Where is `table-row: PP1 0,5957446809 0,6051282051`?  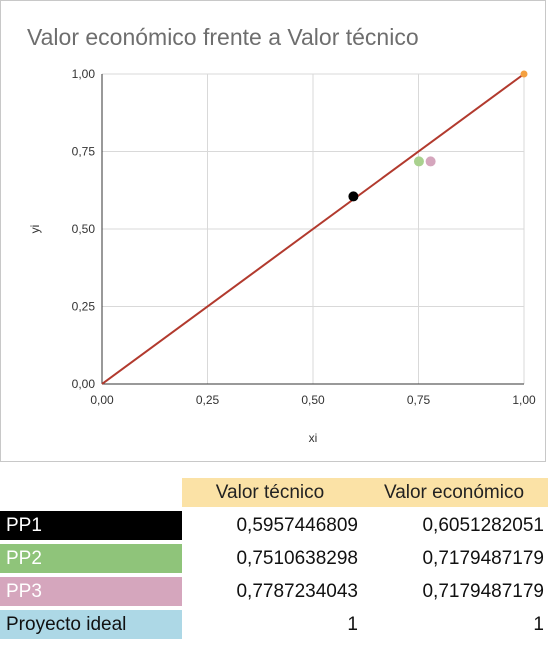
table-row: PP1 0,5957446809 0,6051282051 is located at coordinates (274, 525).